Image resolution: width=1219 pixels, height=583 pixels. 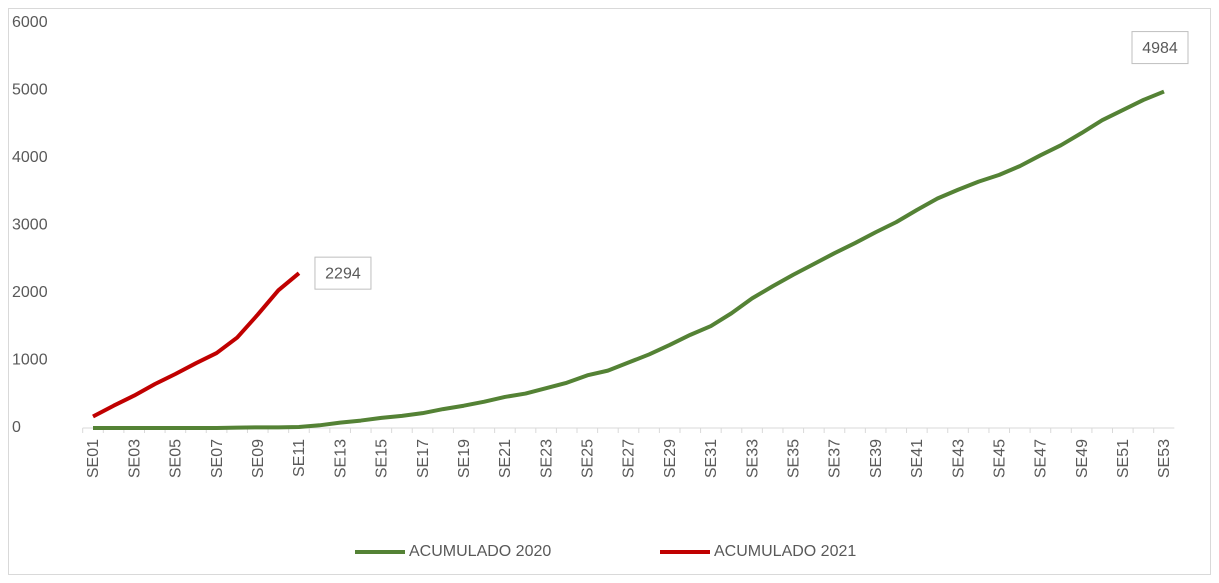 What do you see at coordinates (505, 458) in the screenshot?
I see `x-tick-label: SE21` at bounding box center [505, 458].